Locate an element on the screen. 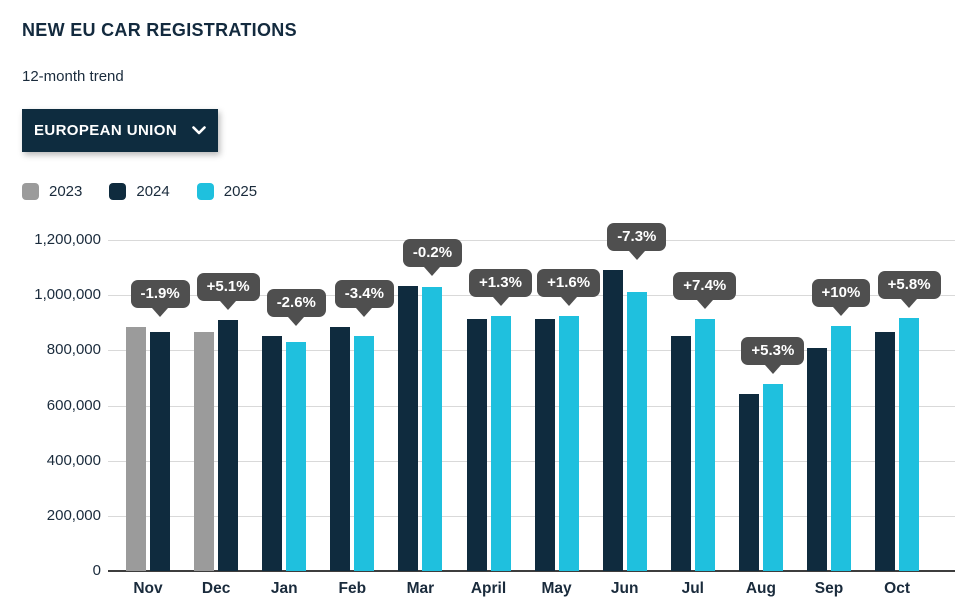 Image resolution: width=960 pixels, height=609 pixels. bar-2023-dec is located at coordinates (204, 451).